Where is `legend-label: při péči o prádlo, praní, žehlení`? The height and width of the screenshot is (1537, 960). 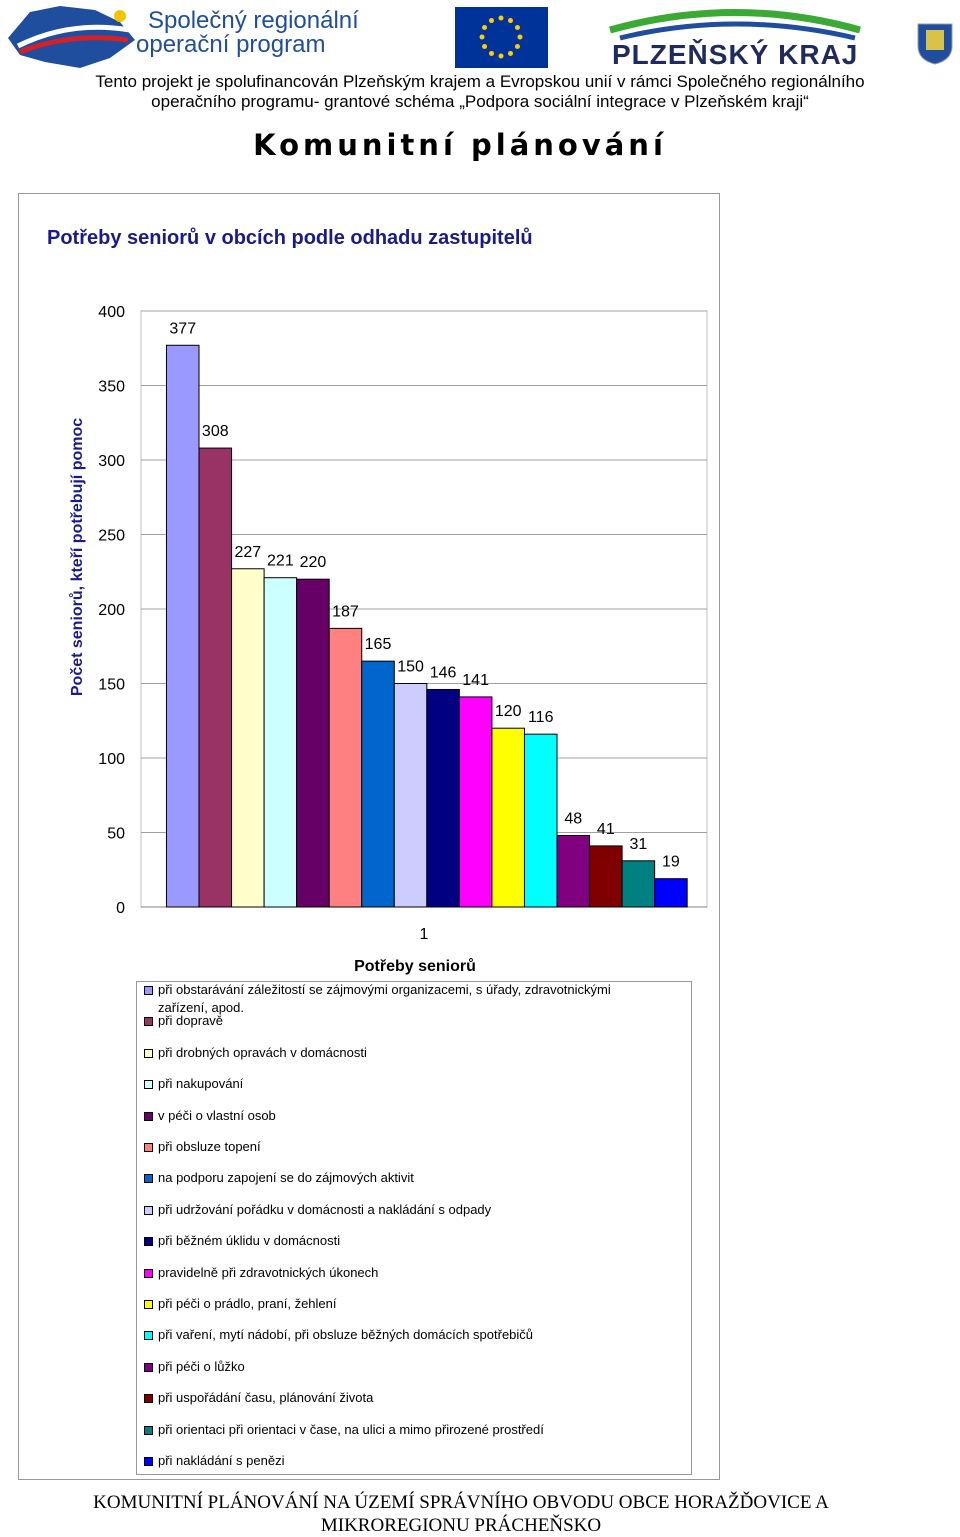
legend-label: při péči o prádlo, praní, žehlení is located at coordinates (247, 1303).